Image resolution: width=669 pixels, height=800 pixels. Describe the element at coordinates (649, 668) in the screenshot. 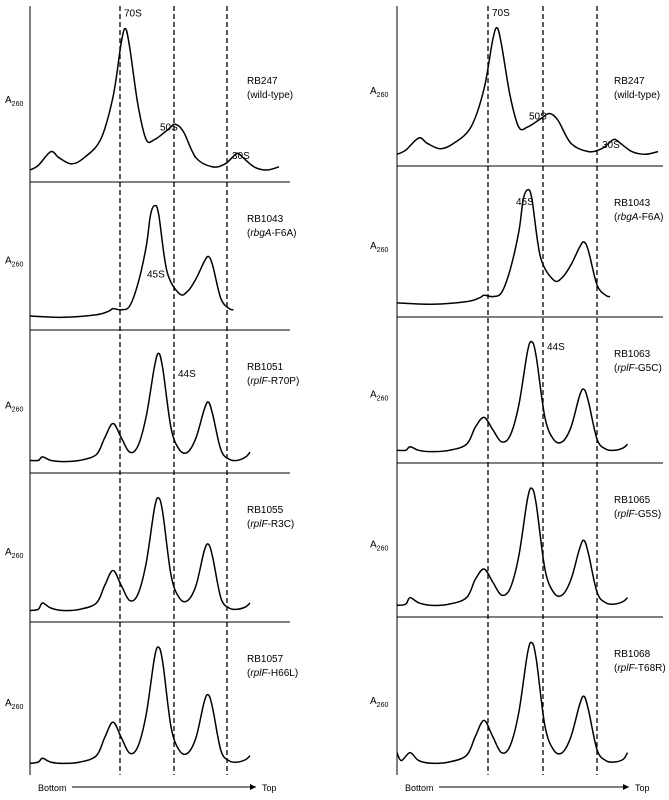

I see `mutation-name: -T68R` at that location.